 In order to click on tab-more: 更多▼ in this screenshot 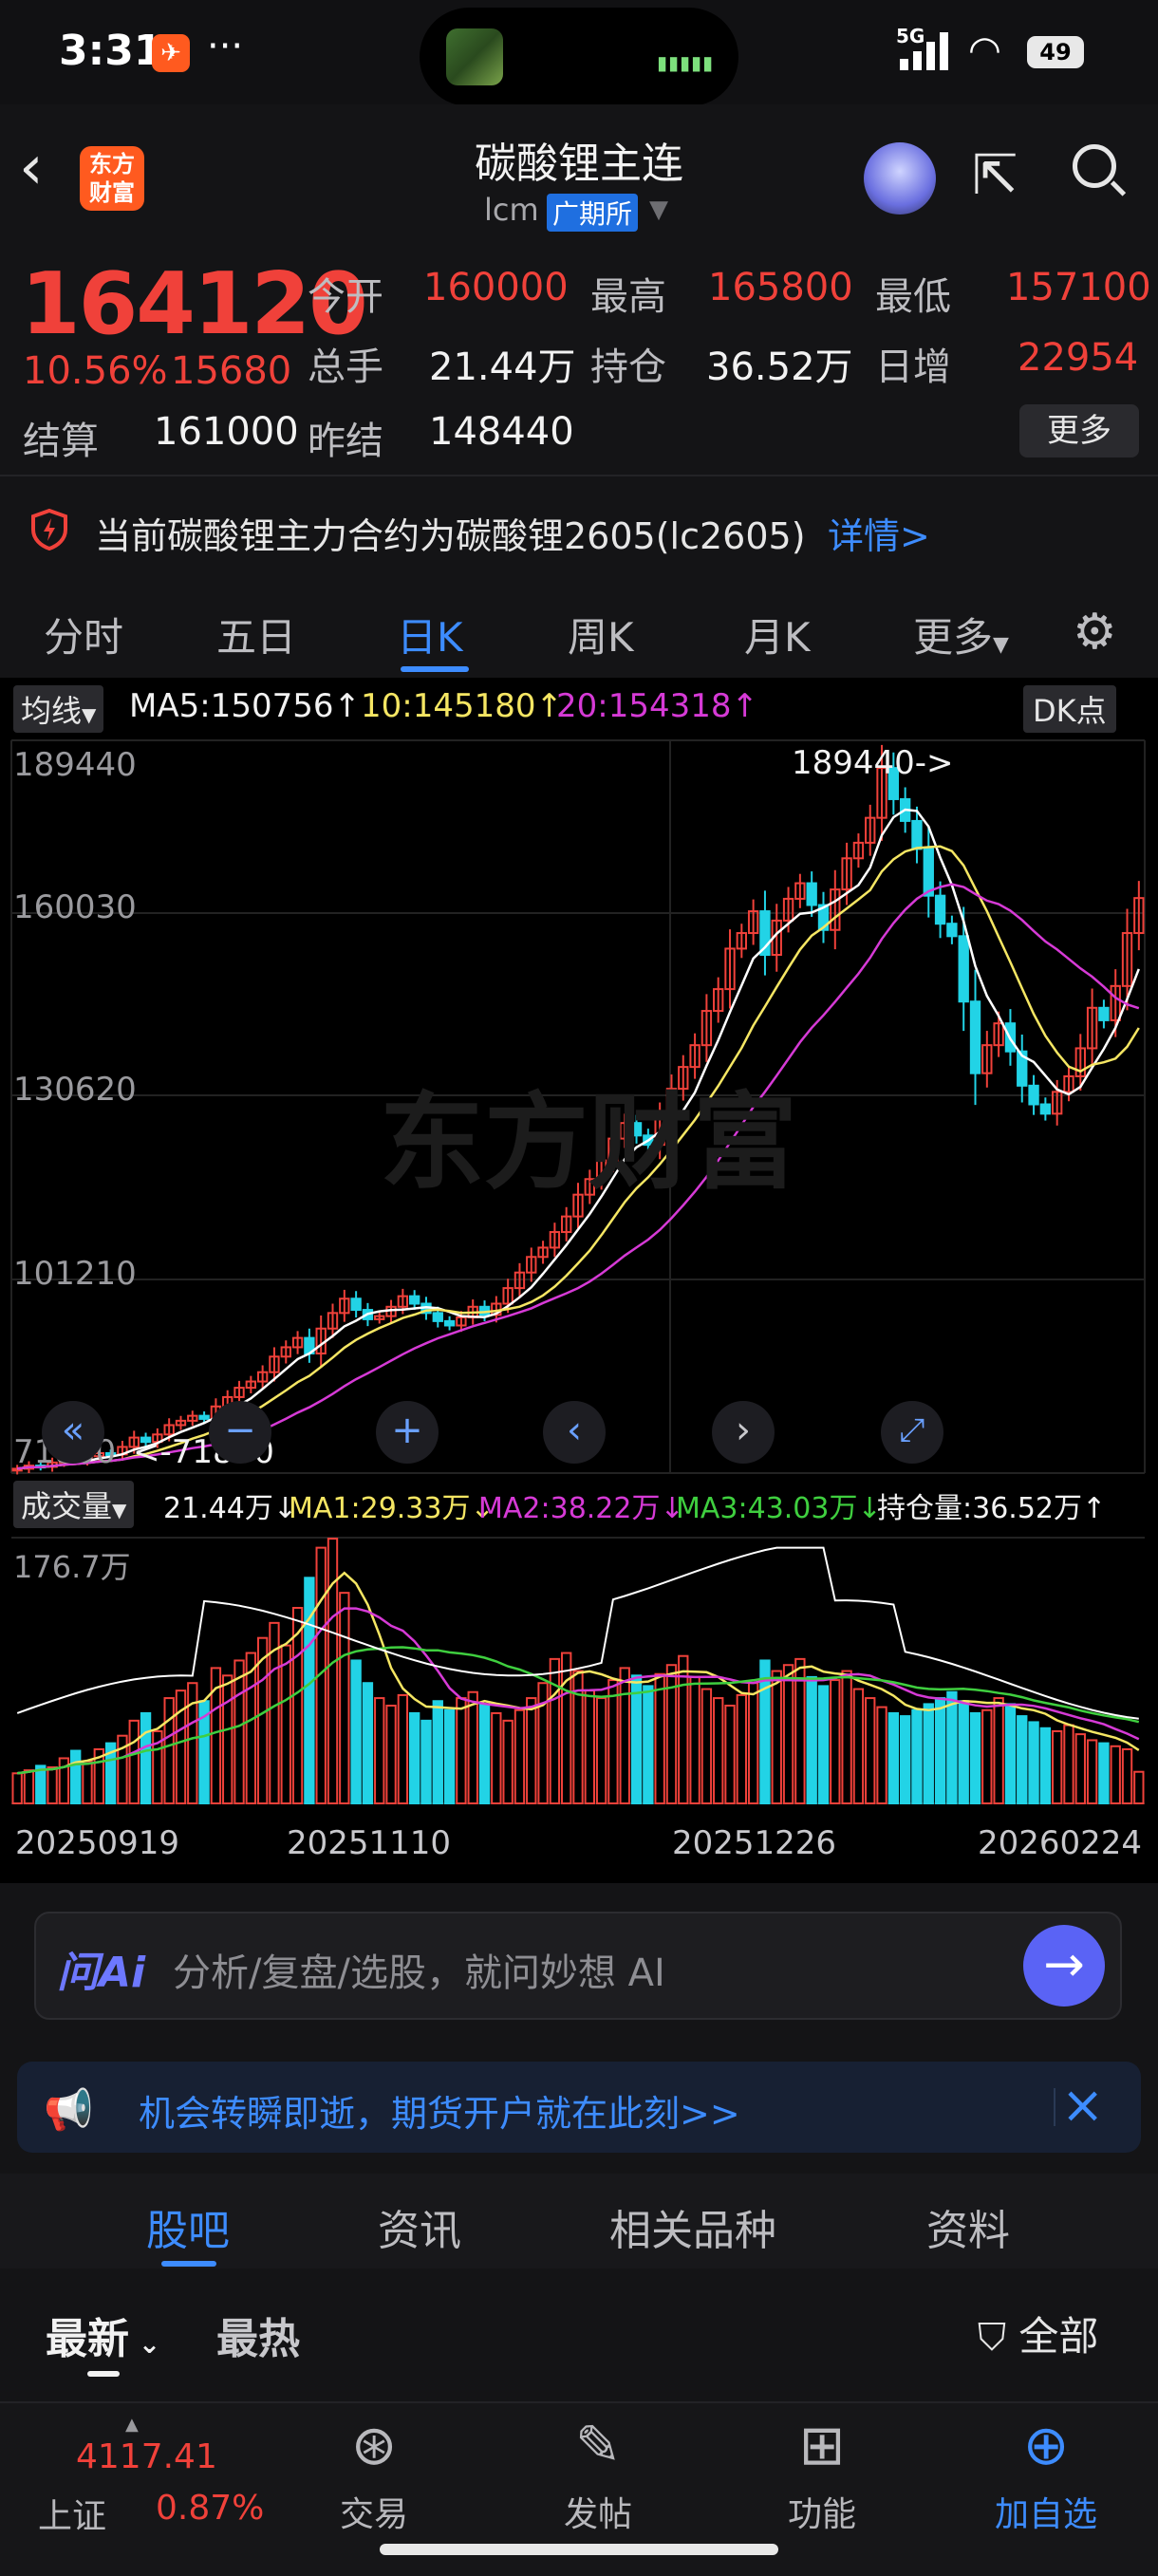, I will do `click(961, 634)`.